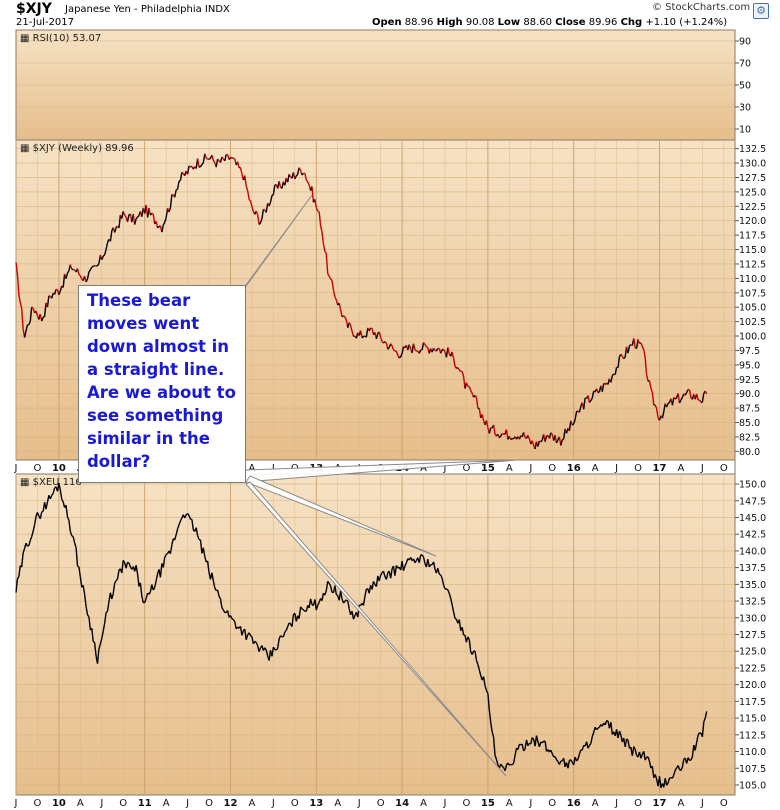 The height and width of the screenshot is (810, 780). I want to click on x-tick-label-bottom: 16, so click(574, 803).